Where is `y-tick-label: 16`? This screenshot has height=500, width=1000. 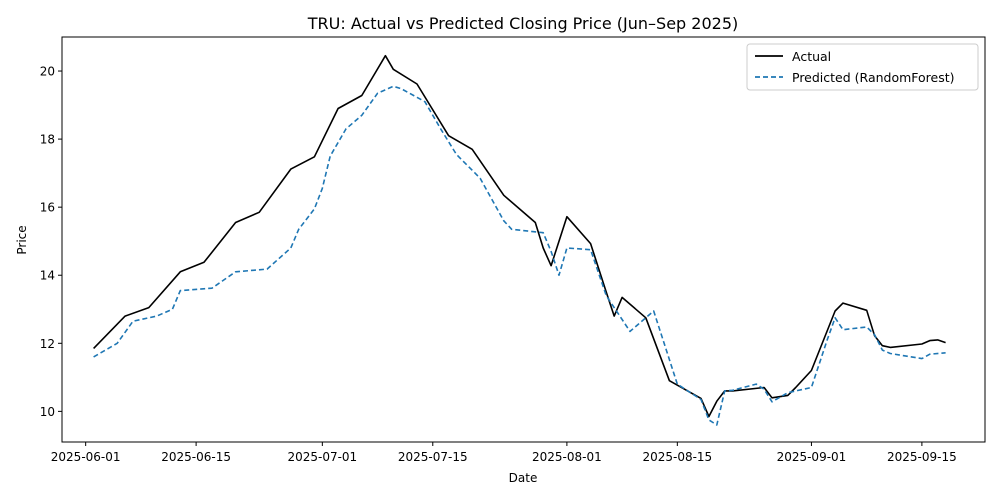 y-tick-label: 16 is located at coordinates (47, 208).